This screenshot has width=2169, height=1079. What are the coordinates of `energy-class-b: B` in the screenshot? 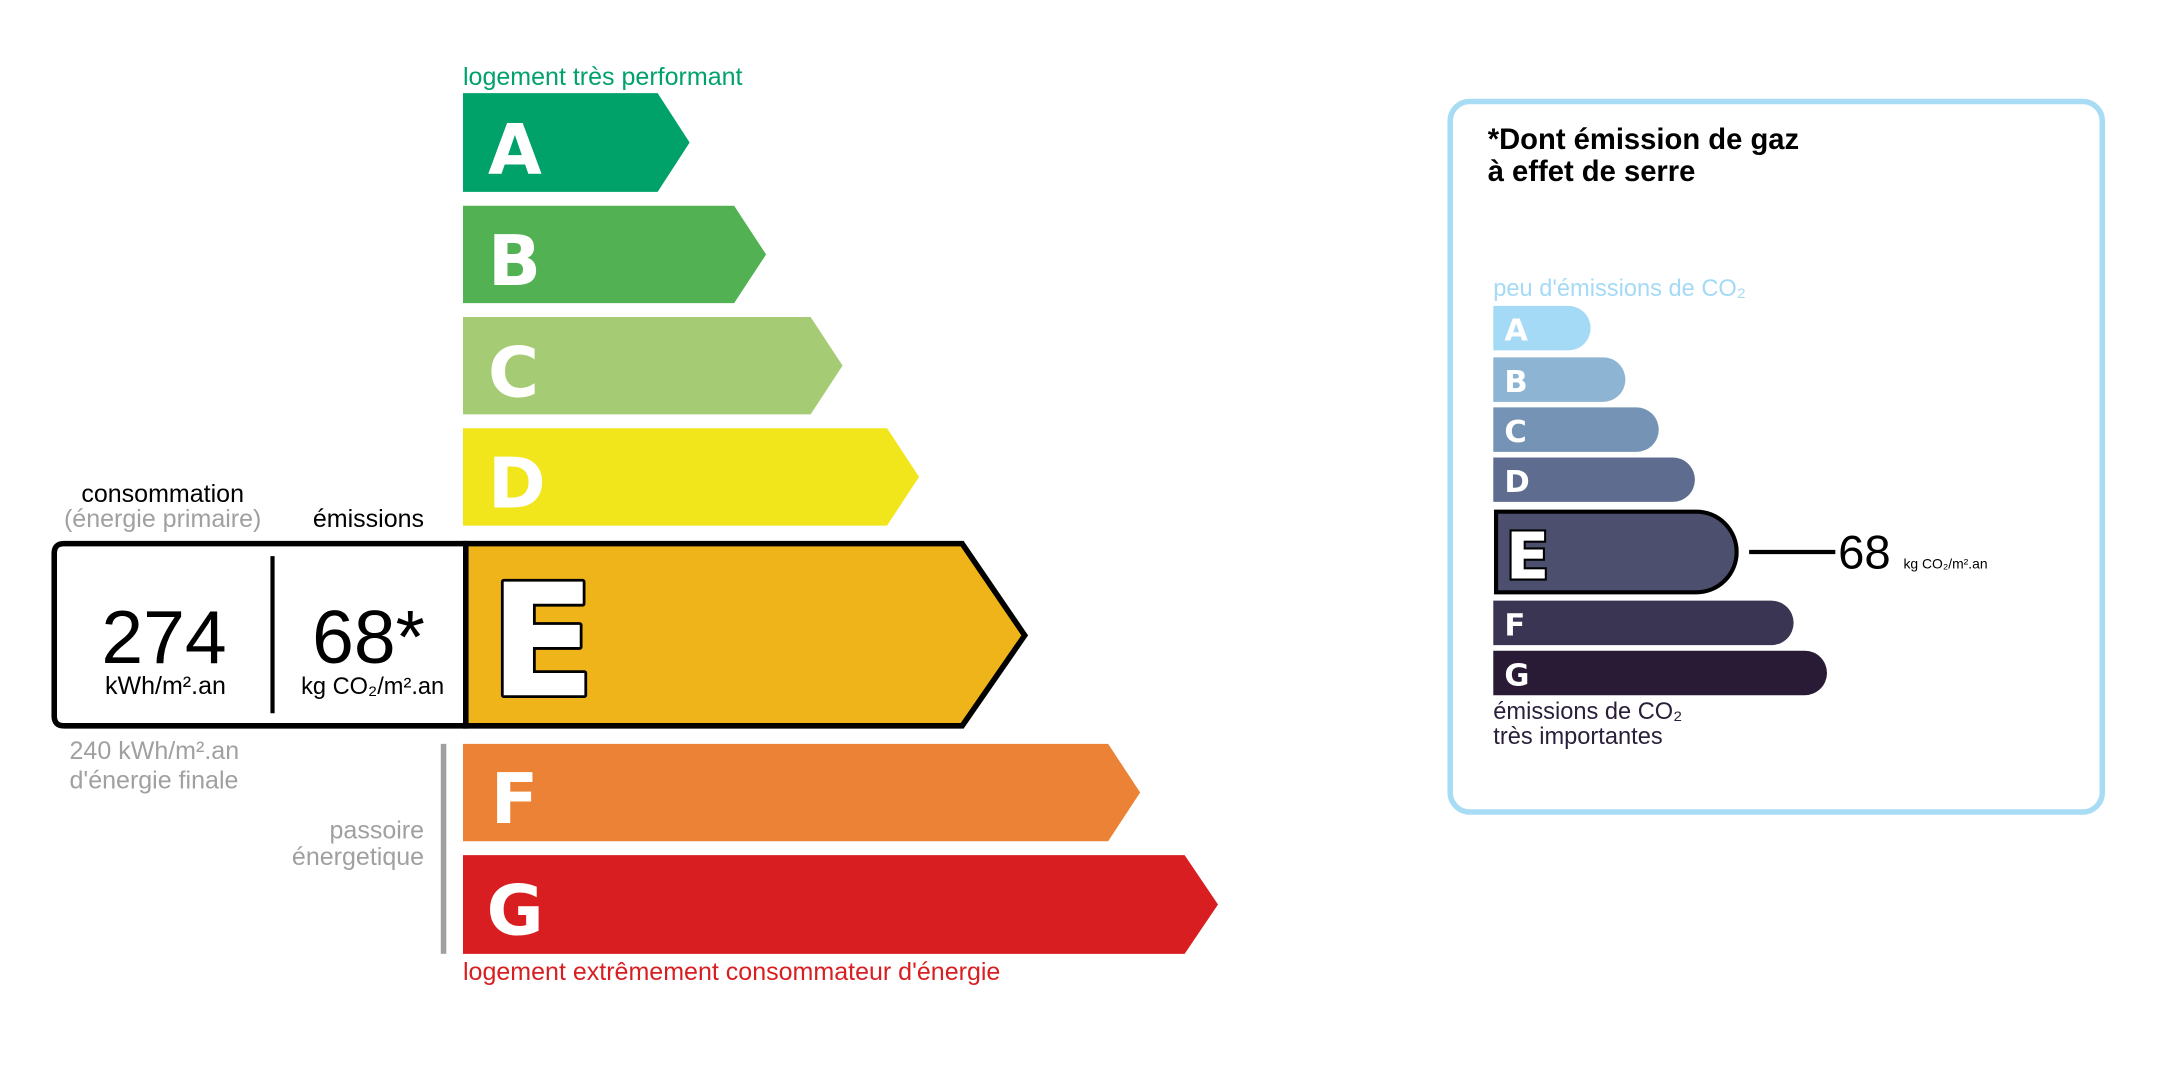 It's located at (615, 254).